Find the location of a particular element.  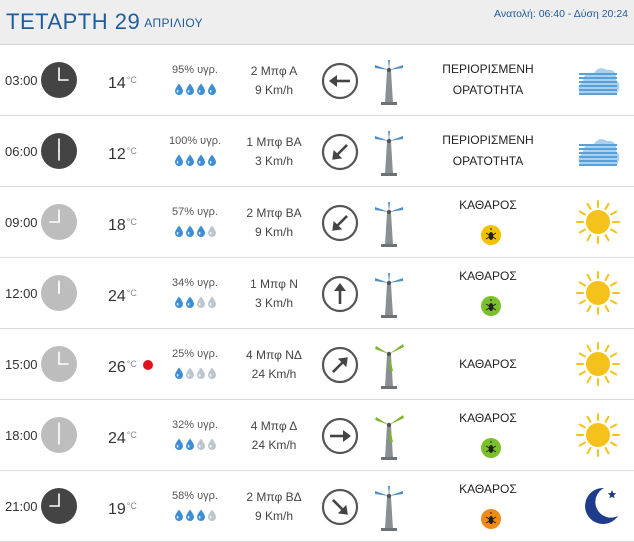

forecast-row: 21:00 19°C 58% υγρ. 2 Μπφ ΒΔ 9 Km/h ΚΑΘΑΡΟΣ is located at coordinates (317, 506).